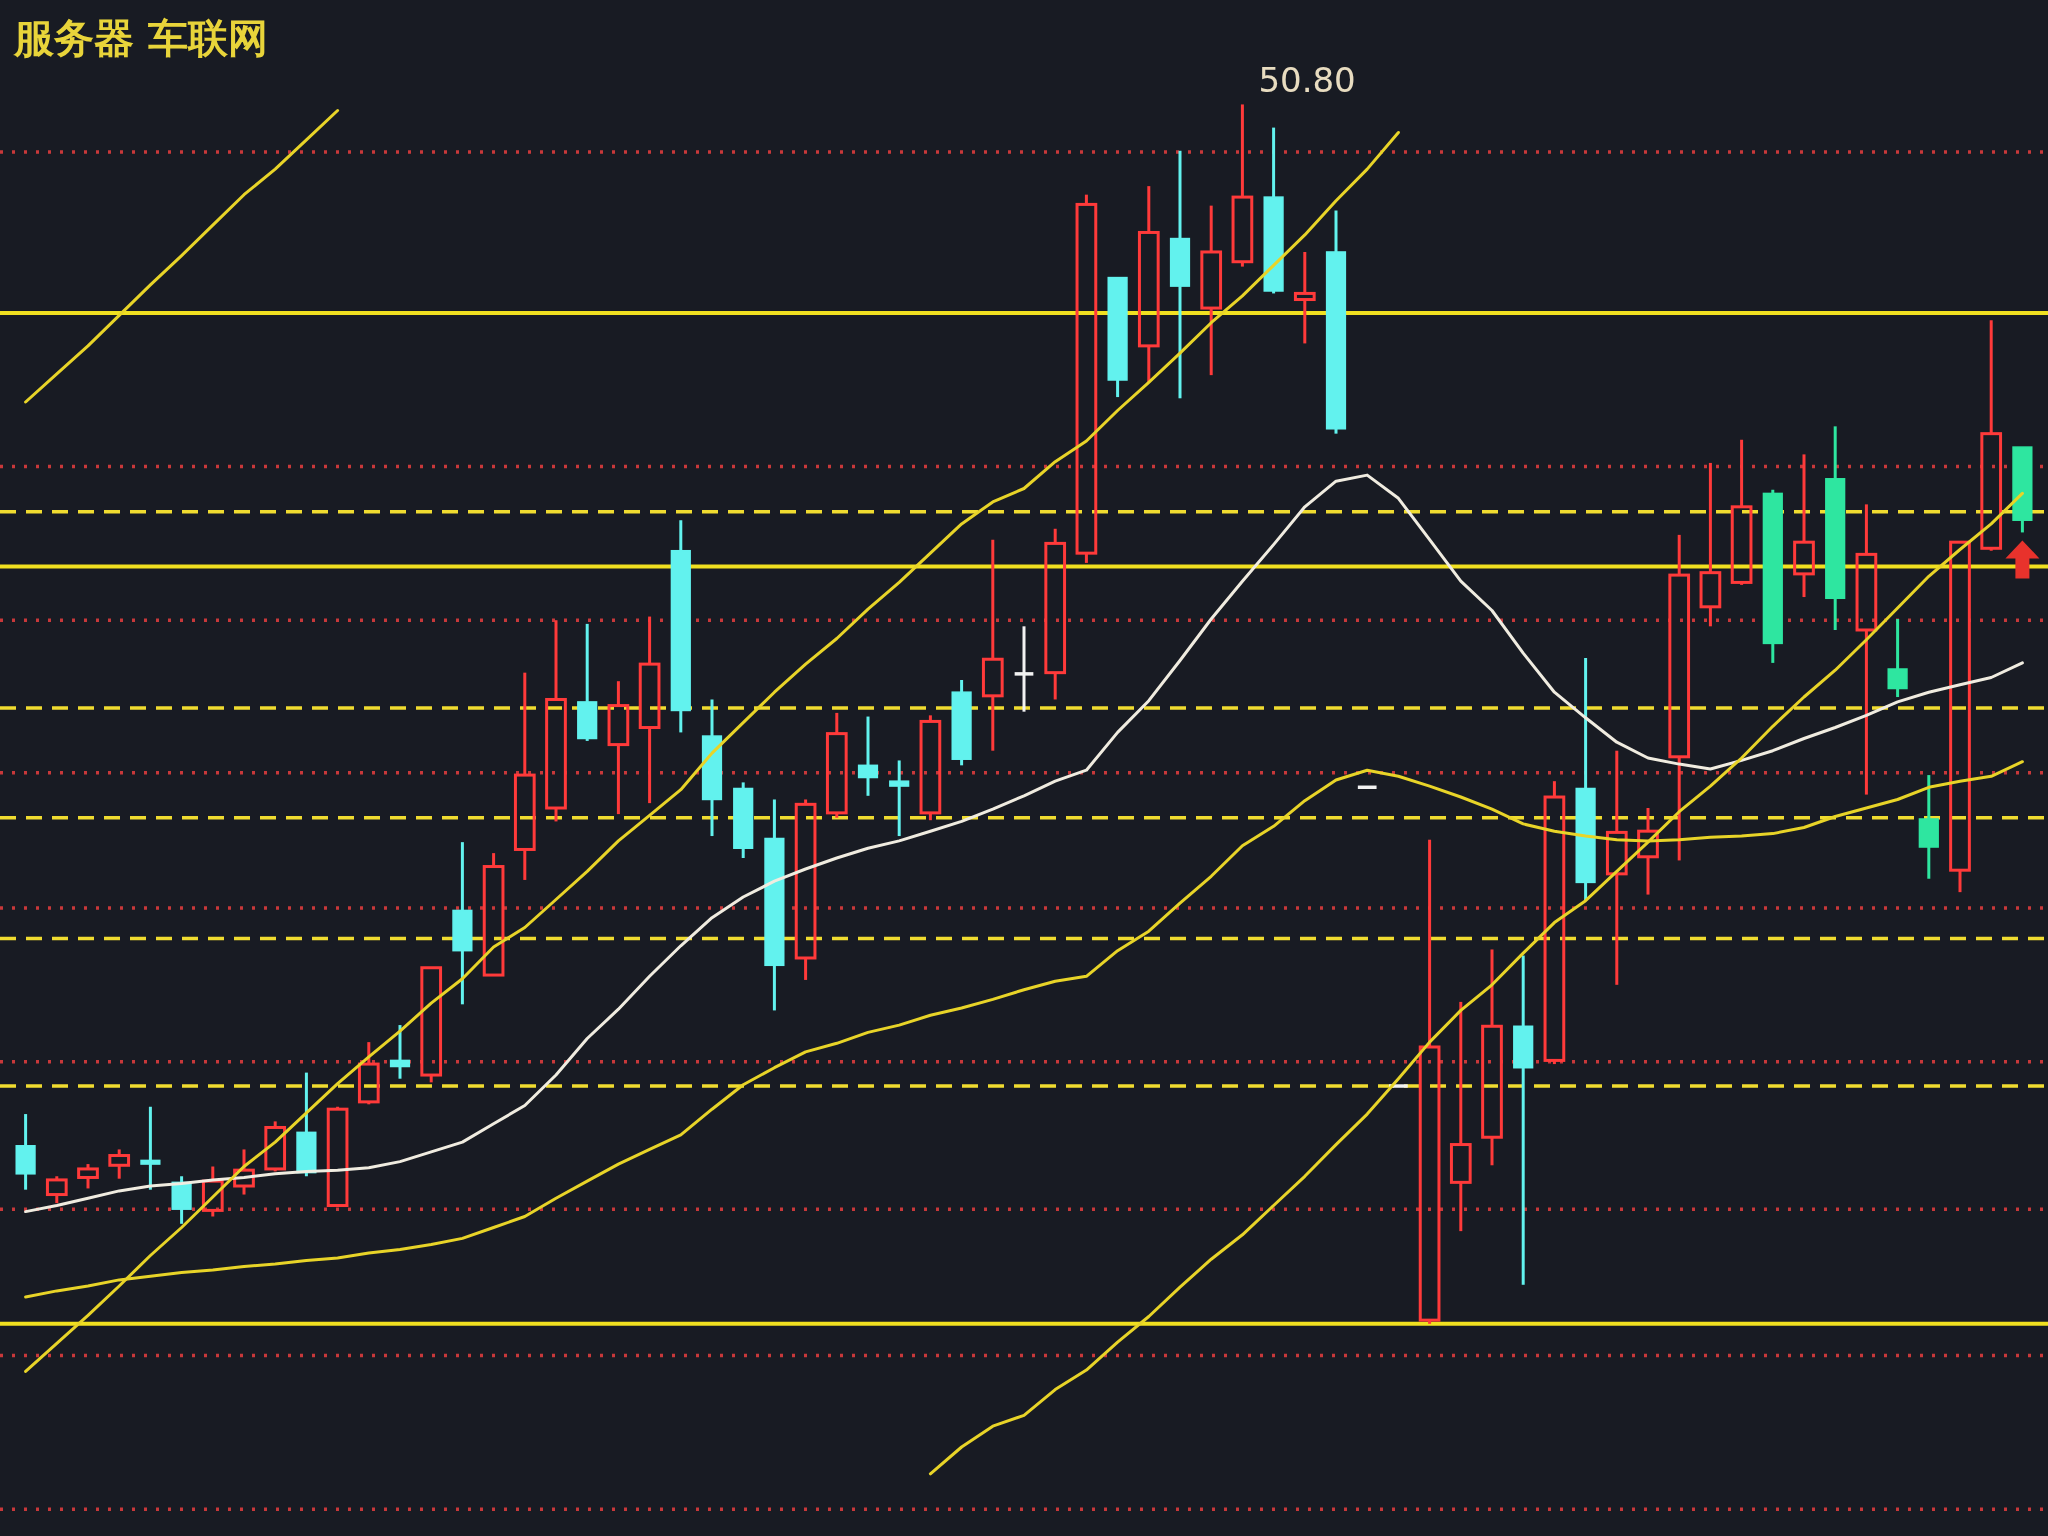 This screenshot has height=1536, width=2048. What do you see at coordinates (1307, 80) in the screenshot?
I see `text: 50.80` at bounding box center [1307, 80].